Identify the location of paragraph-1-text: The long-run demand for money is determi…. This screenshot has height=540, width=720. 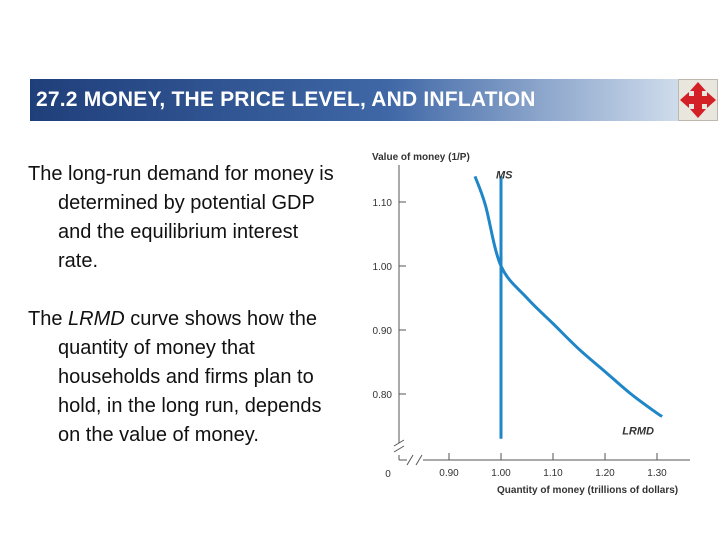
(181, 217).